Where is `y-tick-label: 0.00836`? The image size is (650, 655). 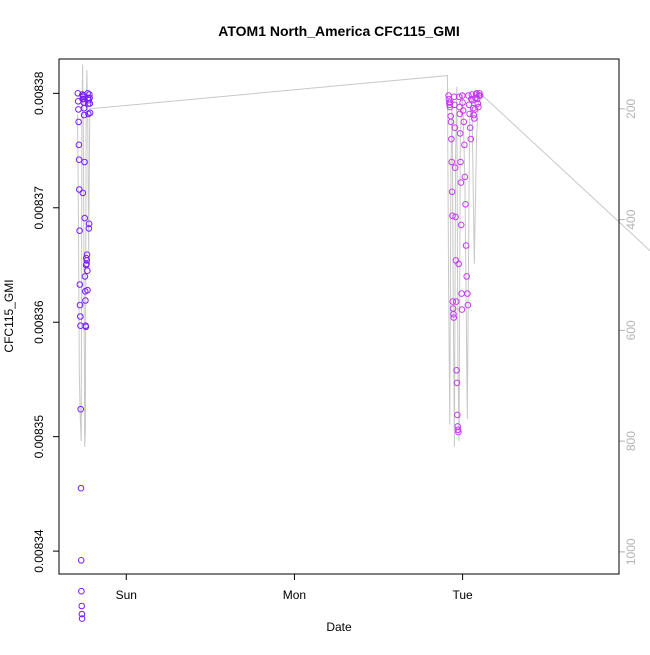 y-tick-label: 0.00836 is located at coordinates (39, 322).